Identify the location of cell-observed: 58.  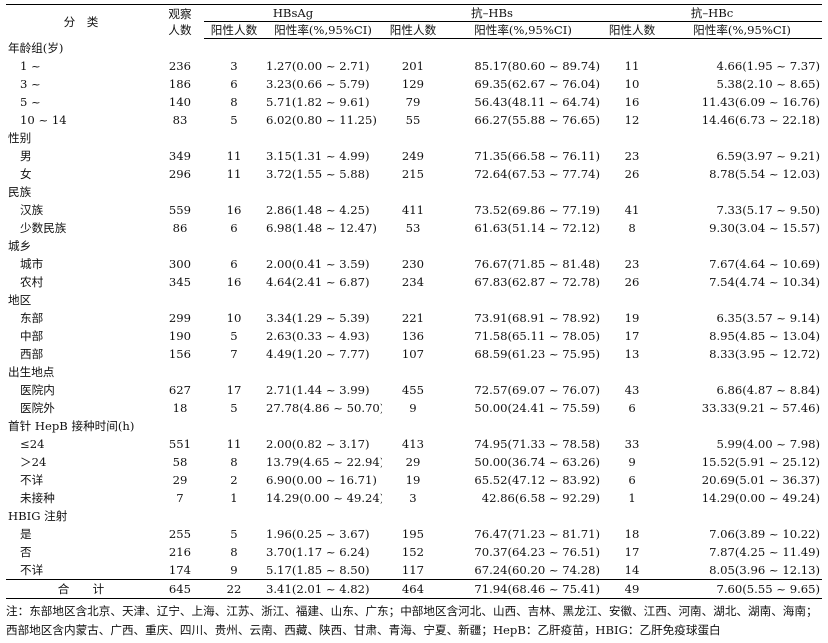
(180, 462).